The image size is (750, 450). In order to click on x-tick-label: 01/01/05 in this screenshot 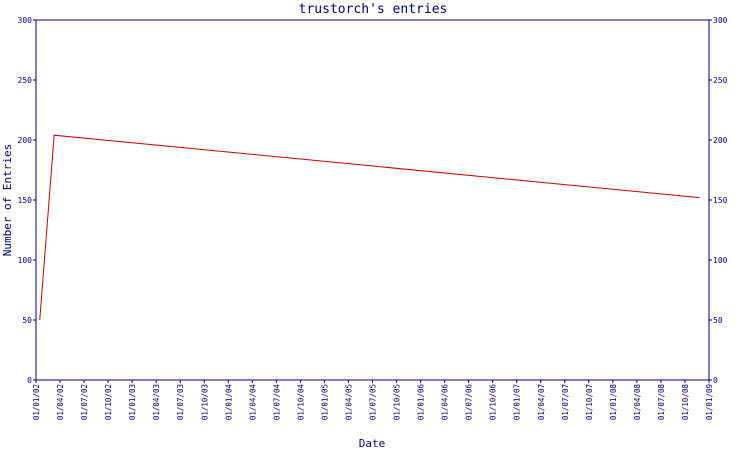, I will do `click(324, 402)`.